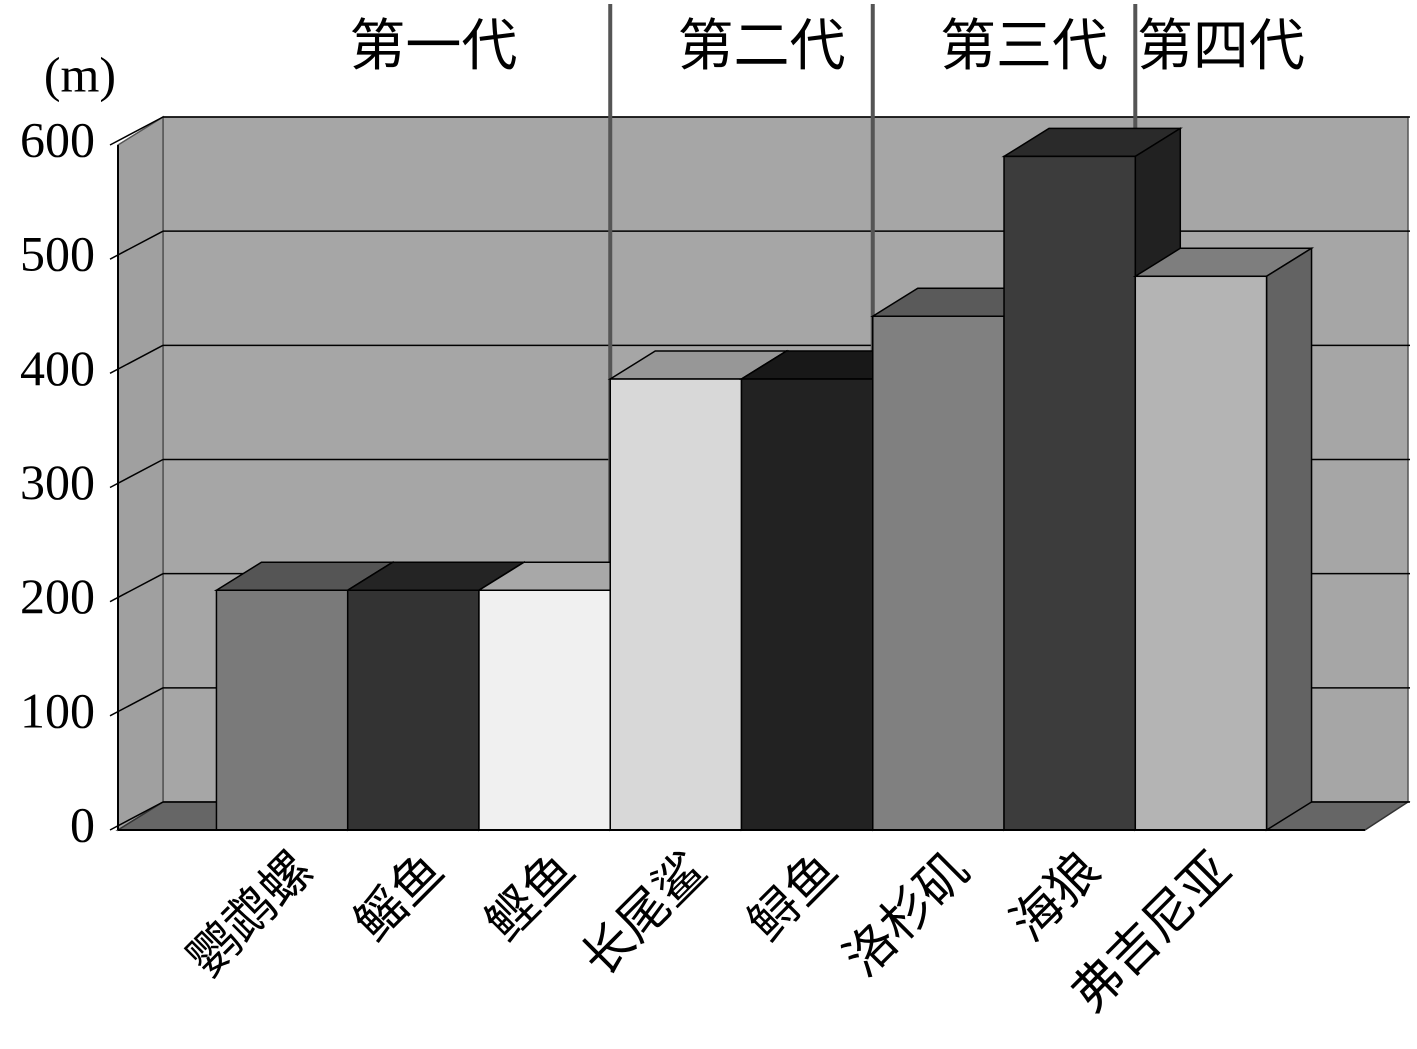  What do you see at coordinates (57, 596) in the screenshot?
I see `y-tick-label: 200` at bounding box center [57, 596].